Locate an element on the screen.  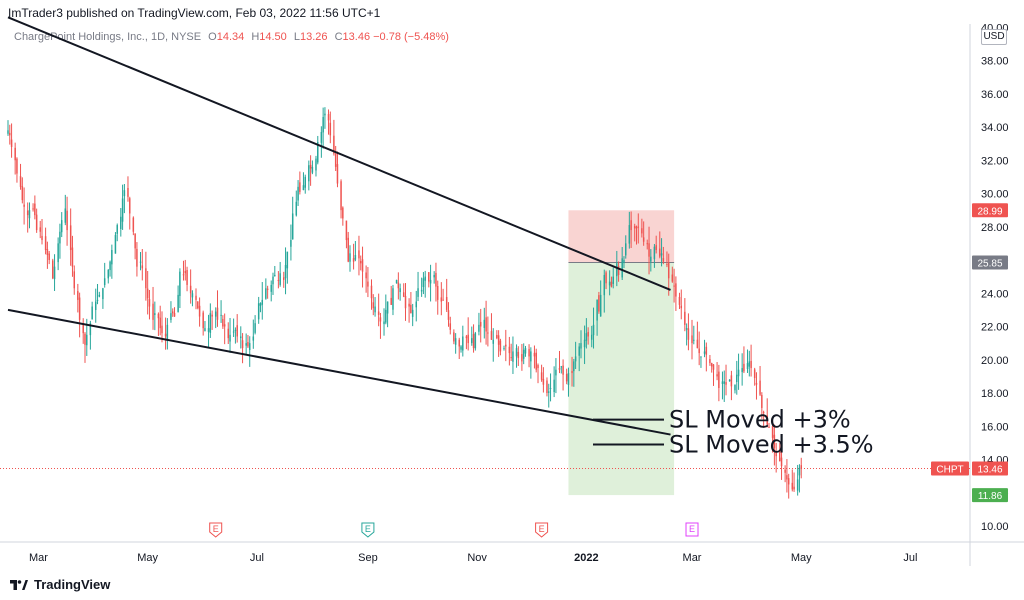
tradingview-logo: TradingView is located at coordinates (60, 584).